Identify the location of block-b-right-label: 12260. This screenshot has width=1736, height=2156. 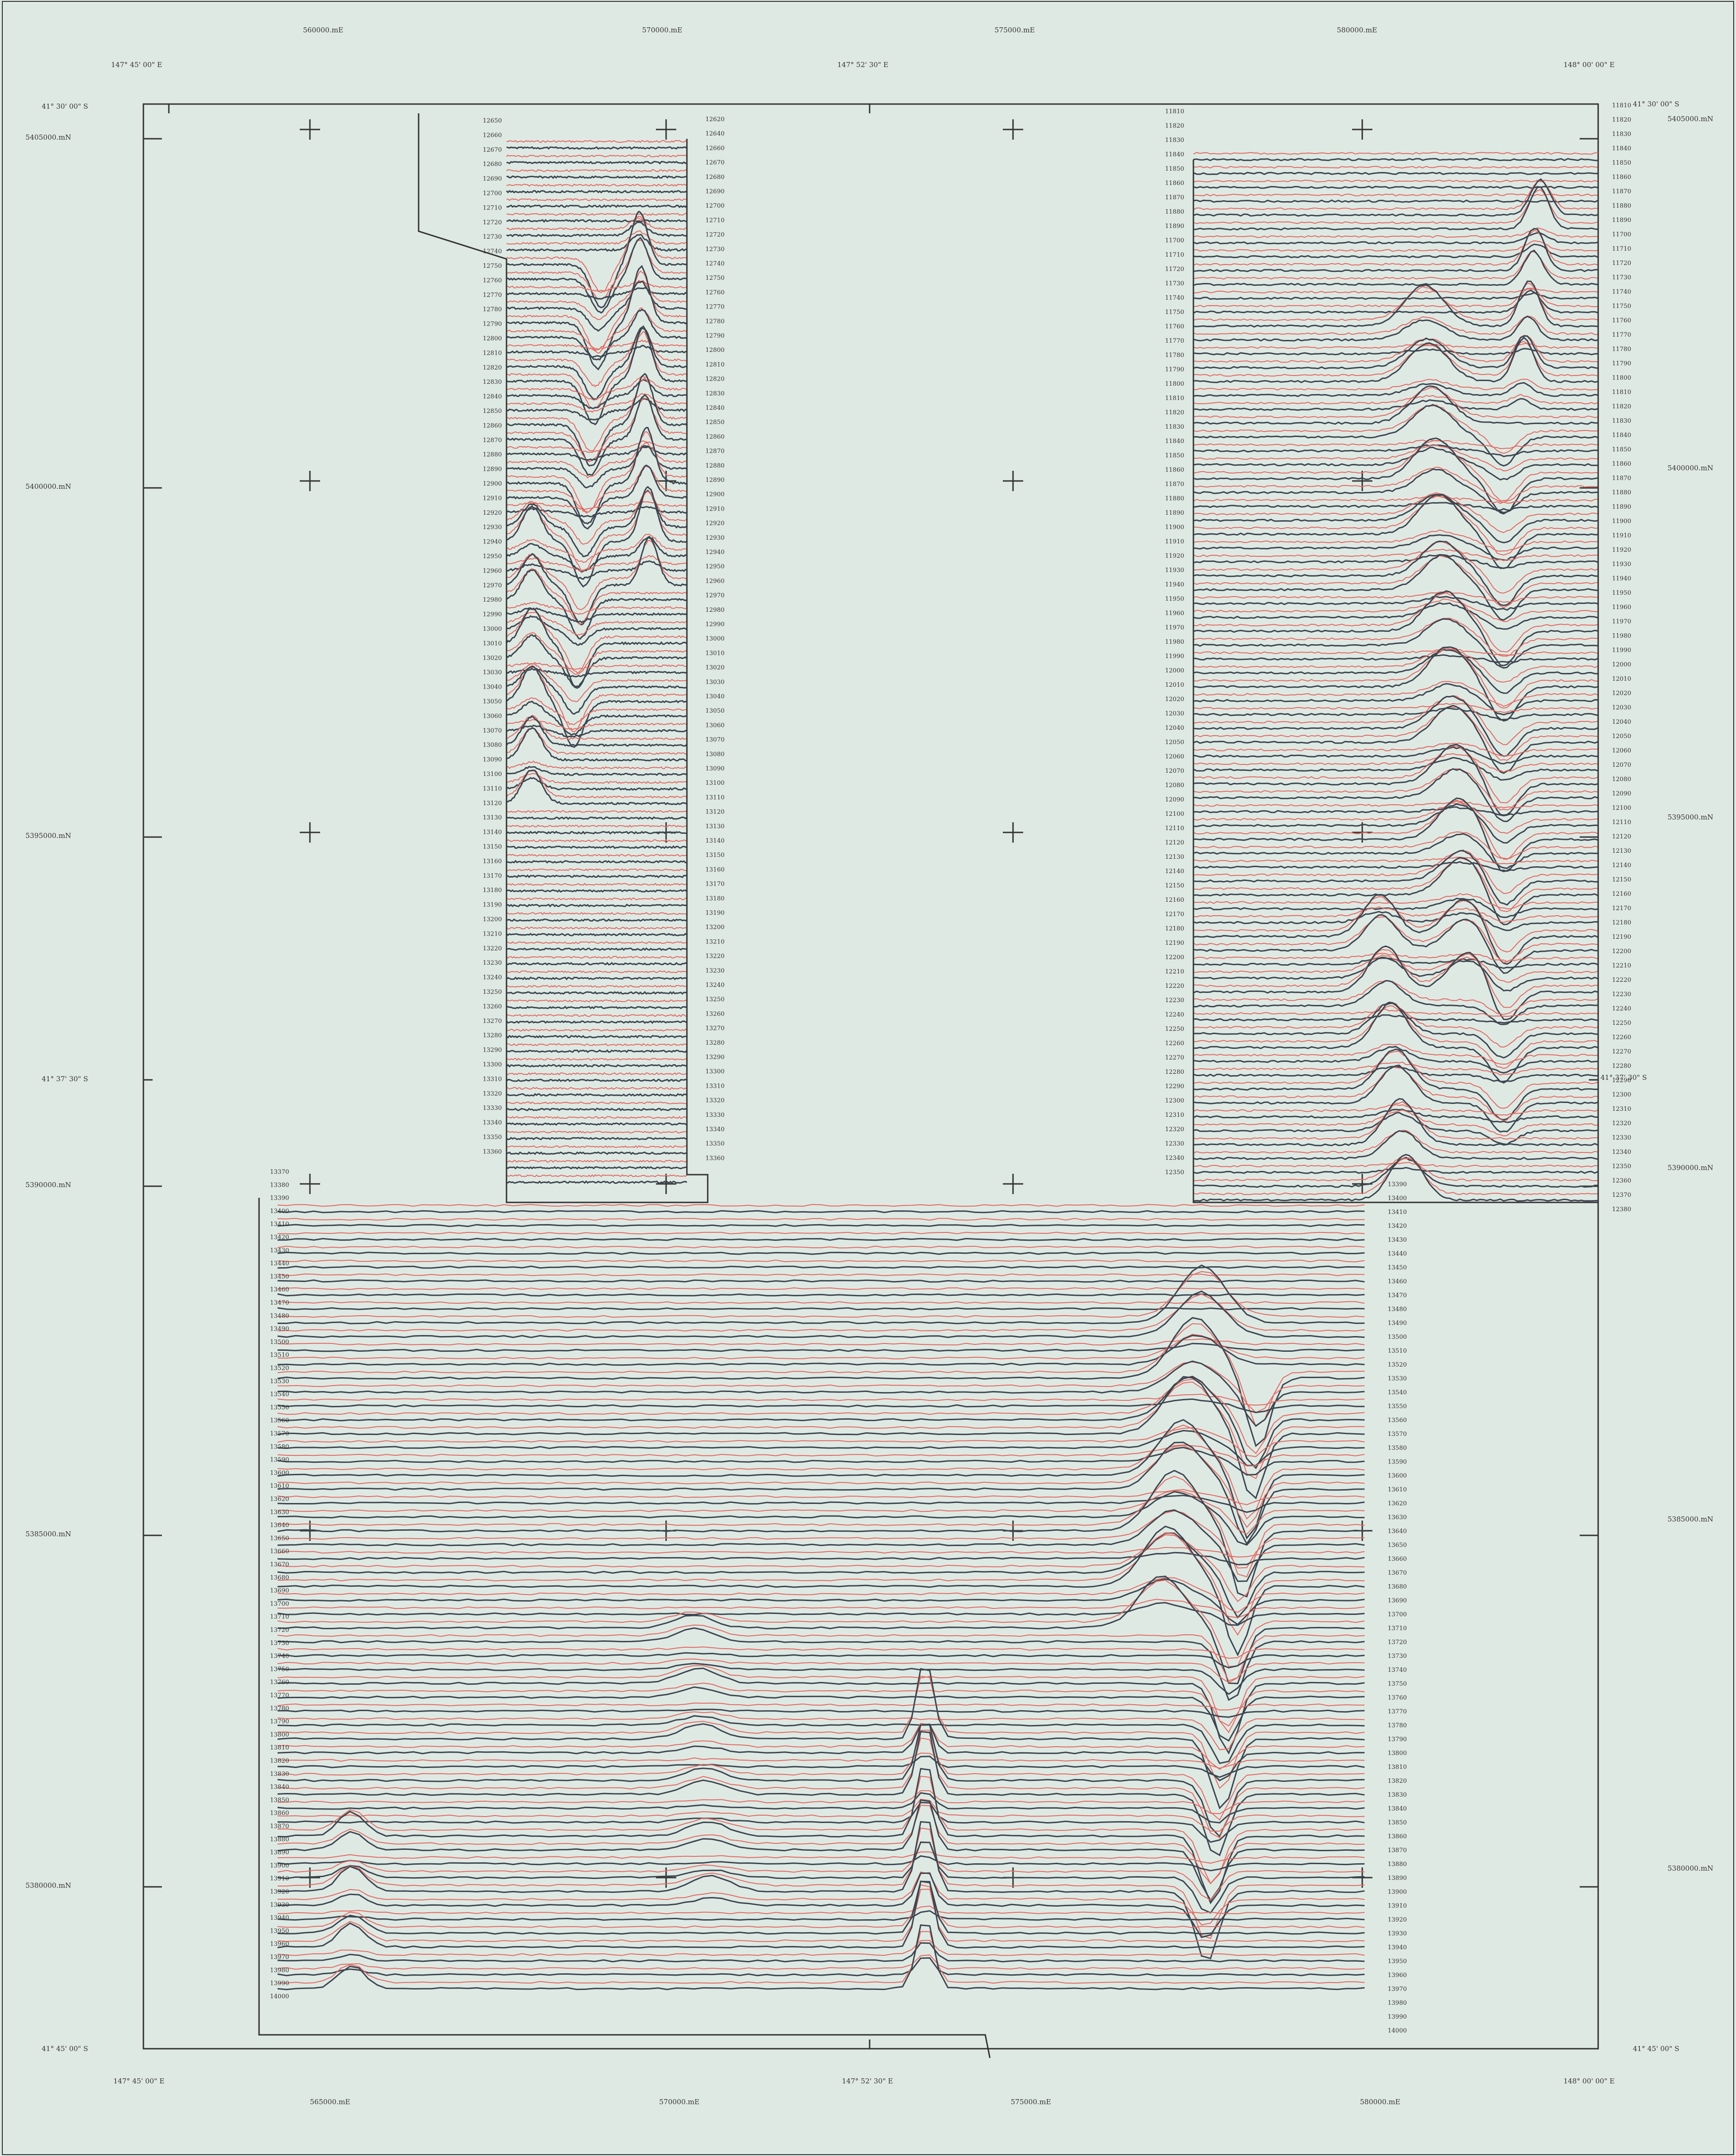
(1621, 1037).